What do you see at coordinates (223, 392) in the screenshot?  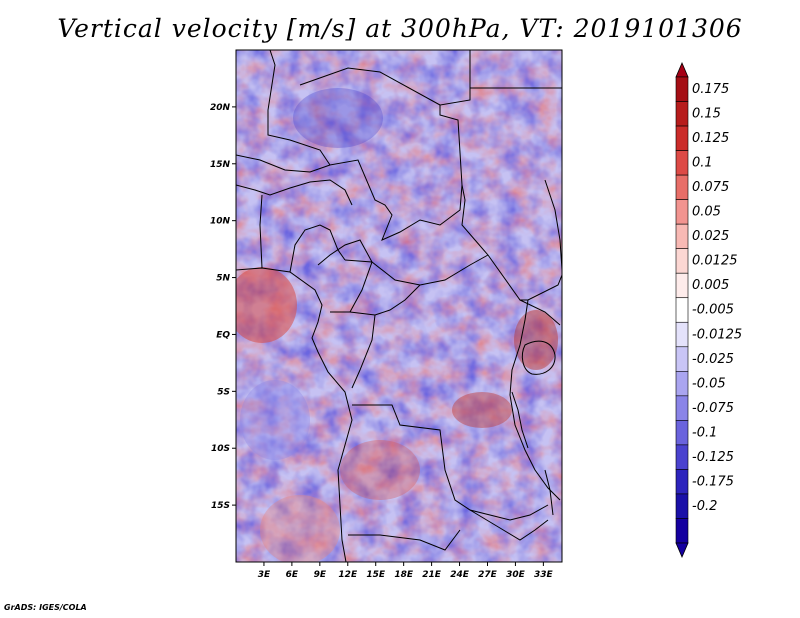 I see `lat-tick-label: 5S` at bounding box center [223, 392].